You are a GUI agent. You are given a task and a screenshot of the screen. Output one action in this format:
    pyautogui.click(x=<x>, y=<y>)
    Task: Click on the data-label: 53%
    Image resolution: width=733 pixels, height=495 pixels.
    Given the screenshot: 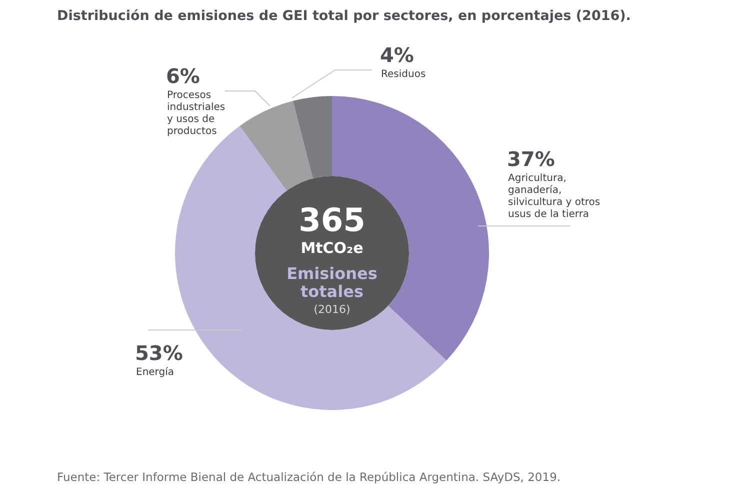 What is the action you would take?
    pyautogui.click(x=159, y=353)
    